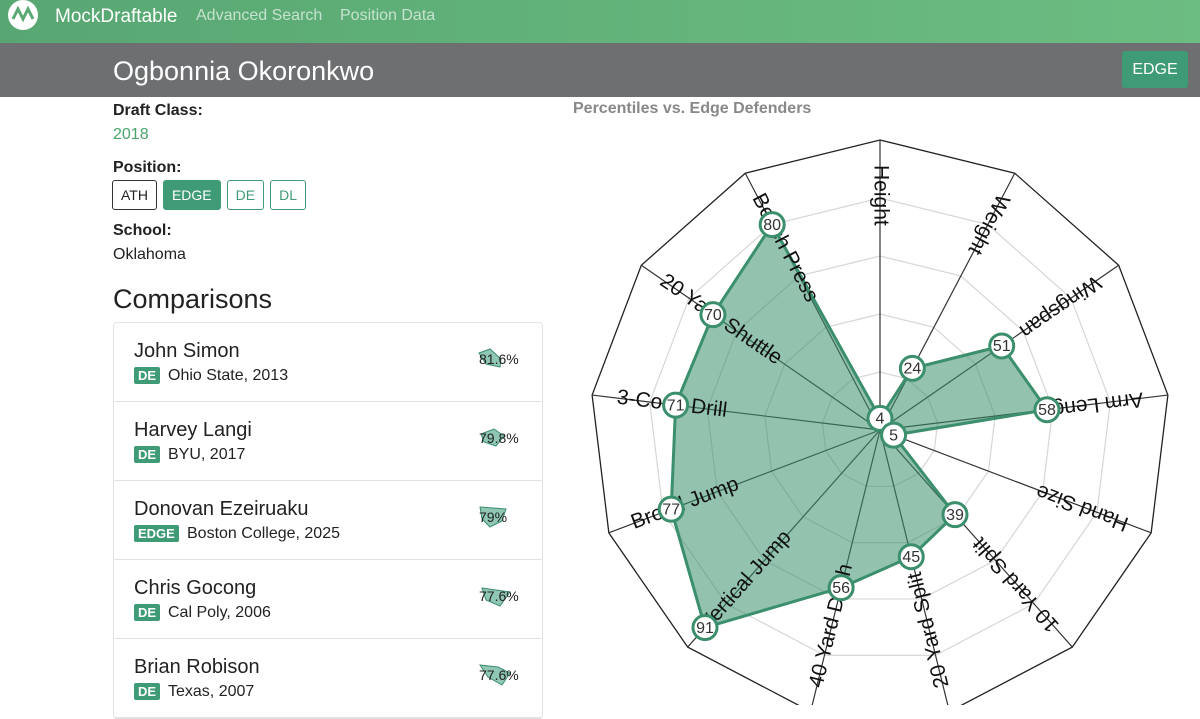 This screenshot has width=1200, height=719. Describe the element at coordinates (116, 16) in the screenshot. I see `brand: MockDraftable` at that location.